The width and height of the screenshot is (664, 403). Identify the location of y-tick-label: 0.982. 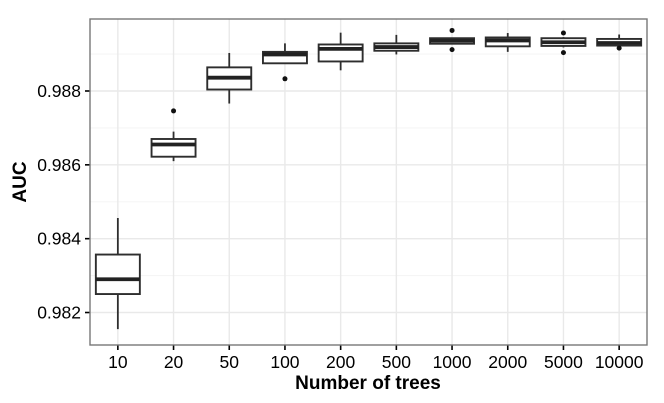
(59, 313).